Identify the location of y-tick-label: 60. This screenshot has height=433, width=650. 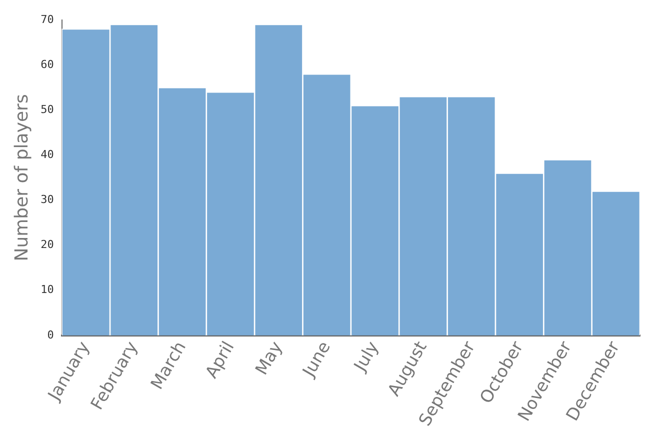
(47, 64).